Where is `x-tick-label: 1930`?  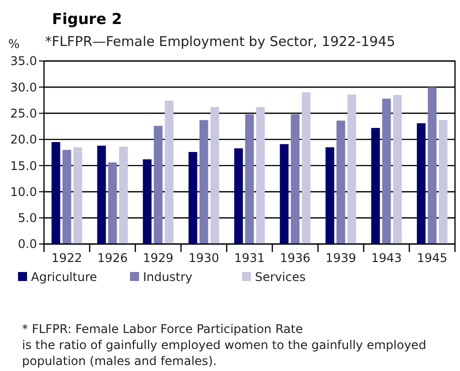 x-tick-label: 1930 is located at coordinates (204, 258).